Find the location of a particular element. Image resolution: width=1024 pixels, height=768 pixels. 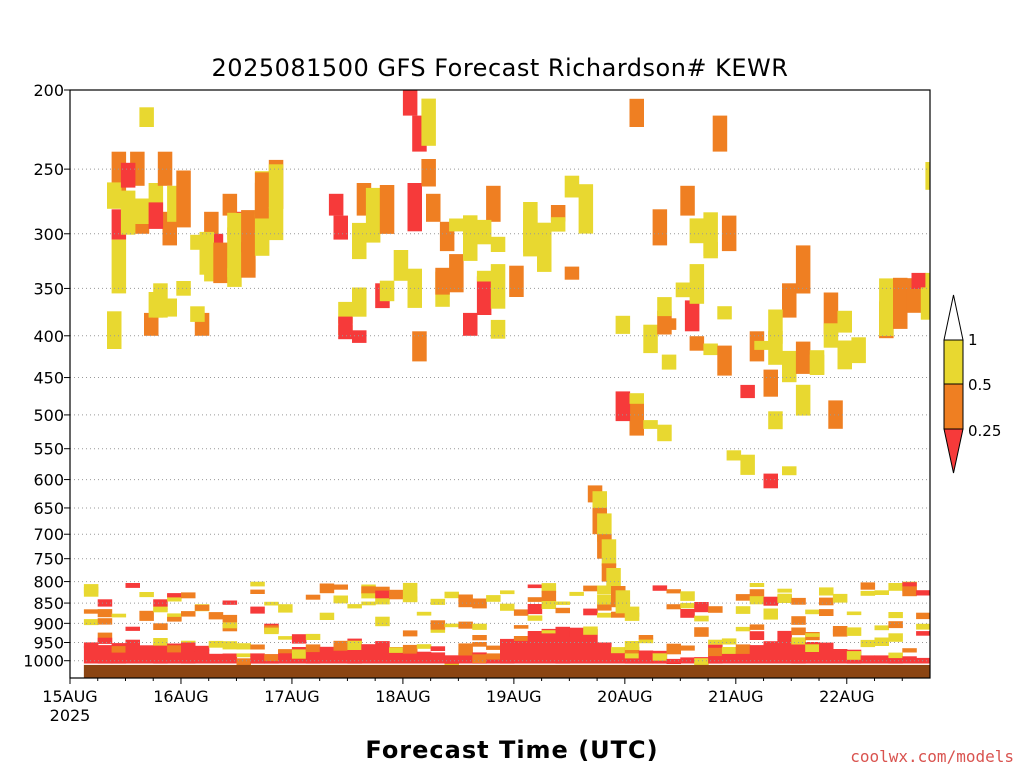

y-tick-label: 500 is located at coordinates (48, 415).